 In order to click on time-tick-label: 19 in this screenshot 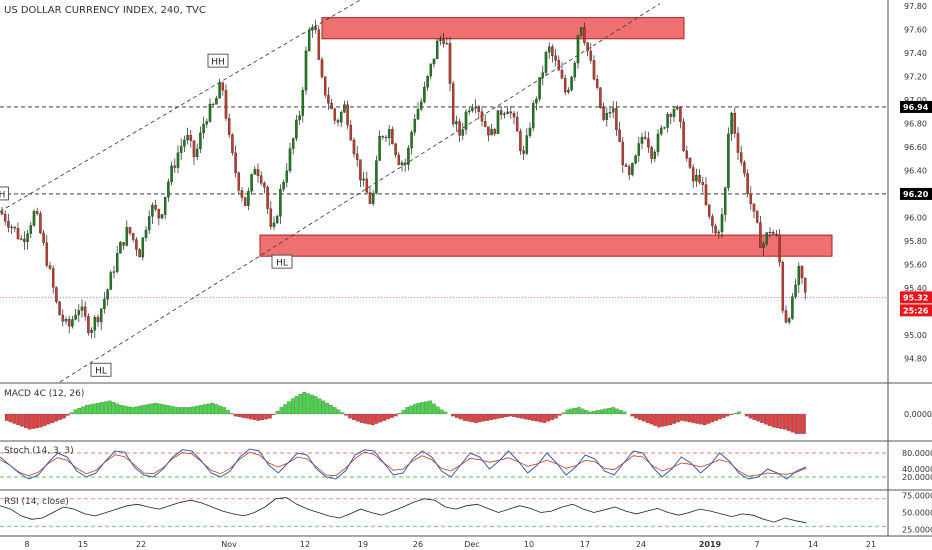, I will do `click(363, 544)`.